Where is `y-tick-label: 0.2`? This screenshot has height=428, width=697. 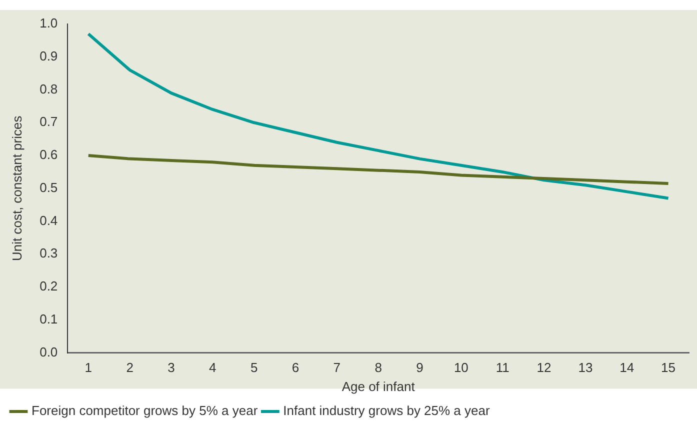
y-tick-label: 0.2 is located at coordinates (49, 286).